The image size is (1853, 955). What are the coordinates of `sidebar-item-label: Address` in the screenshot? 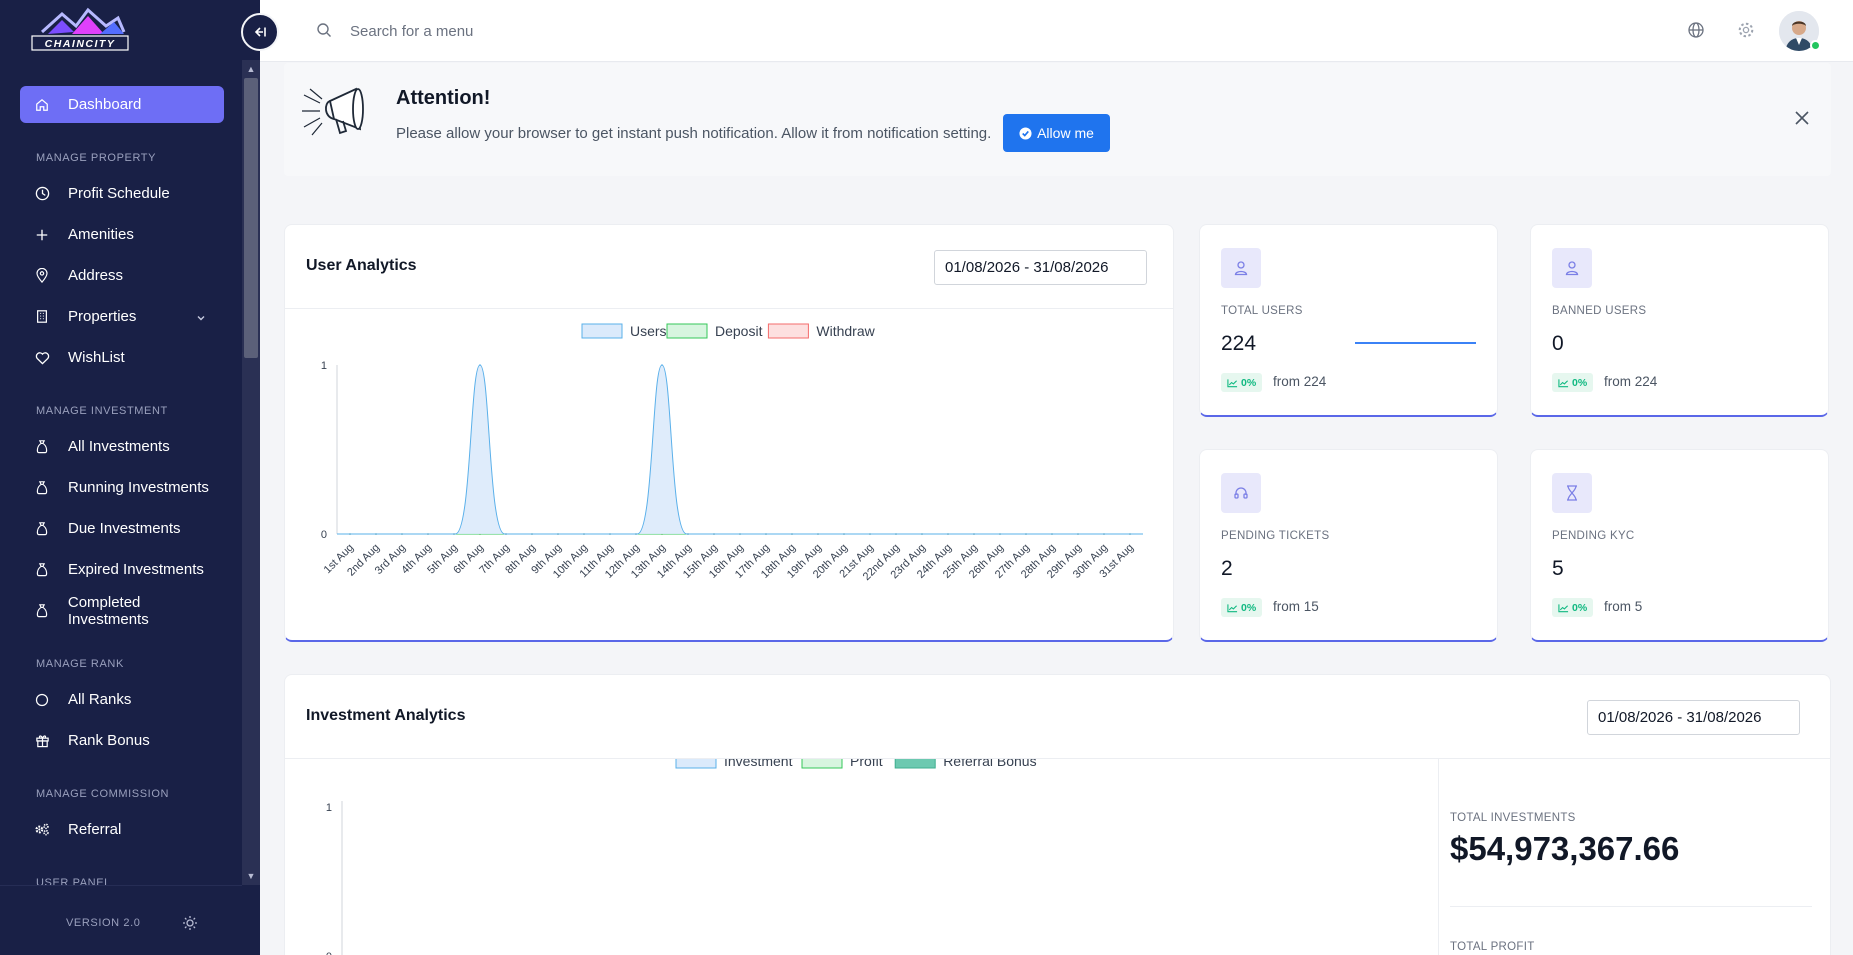 It's located at (96, 275).